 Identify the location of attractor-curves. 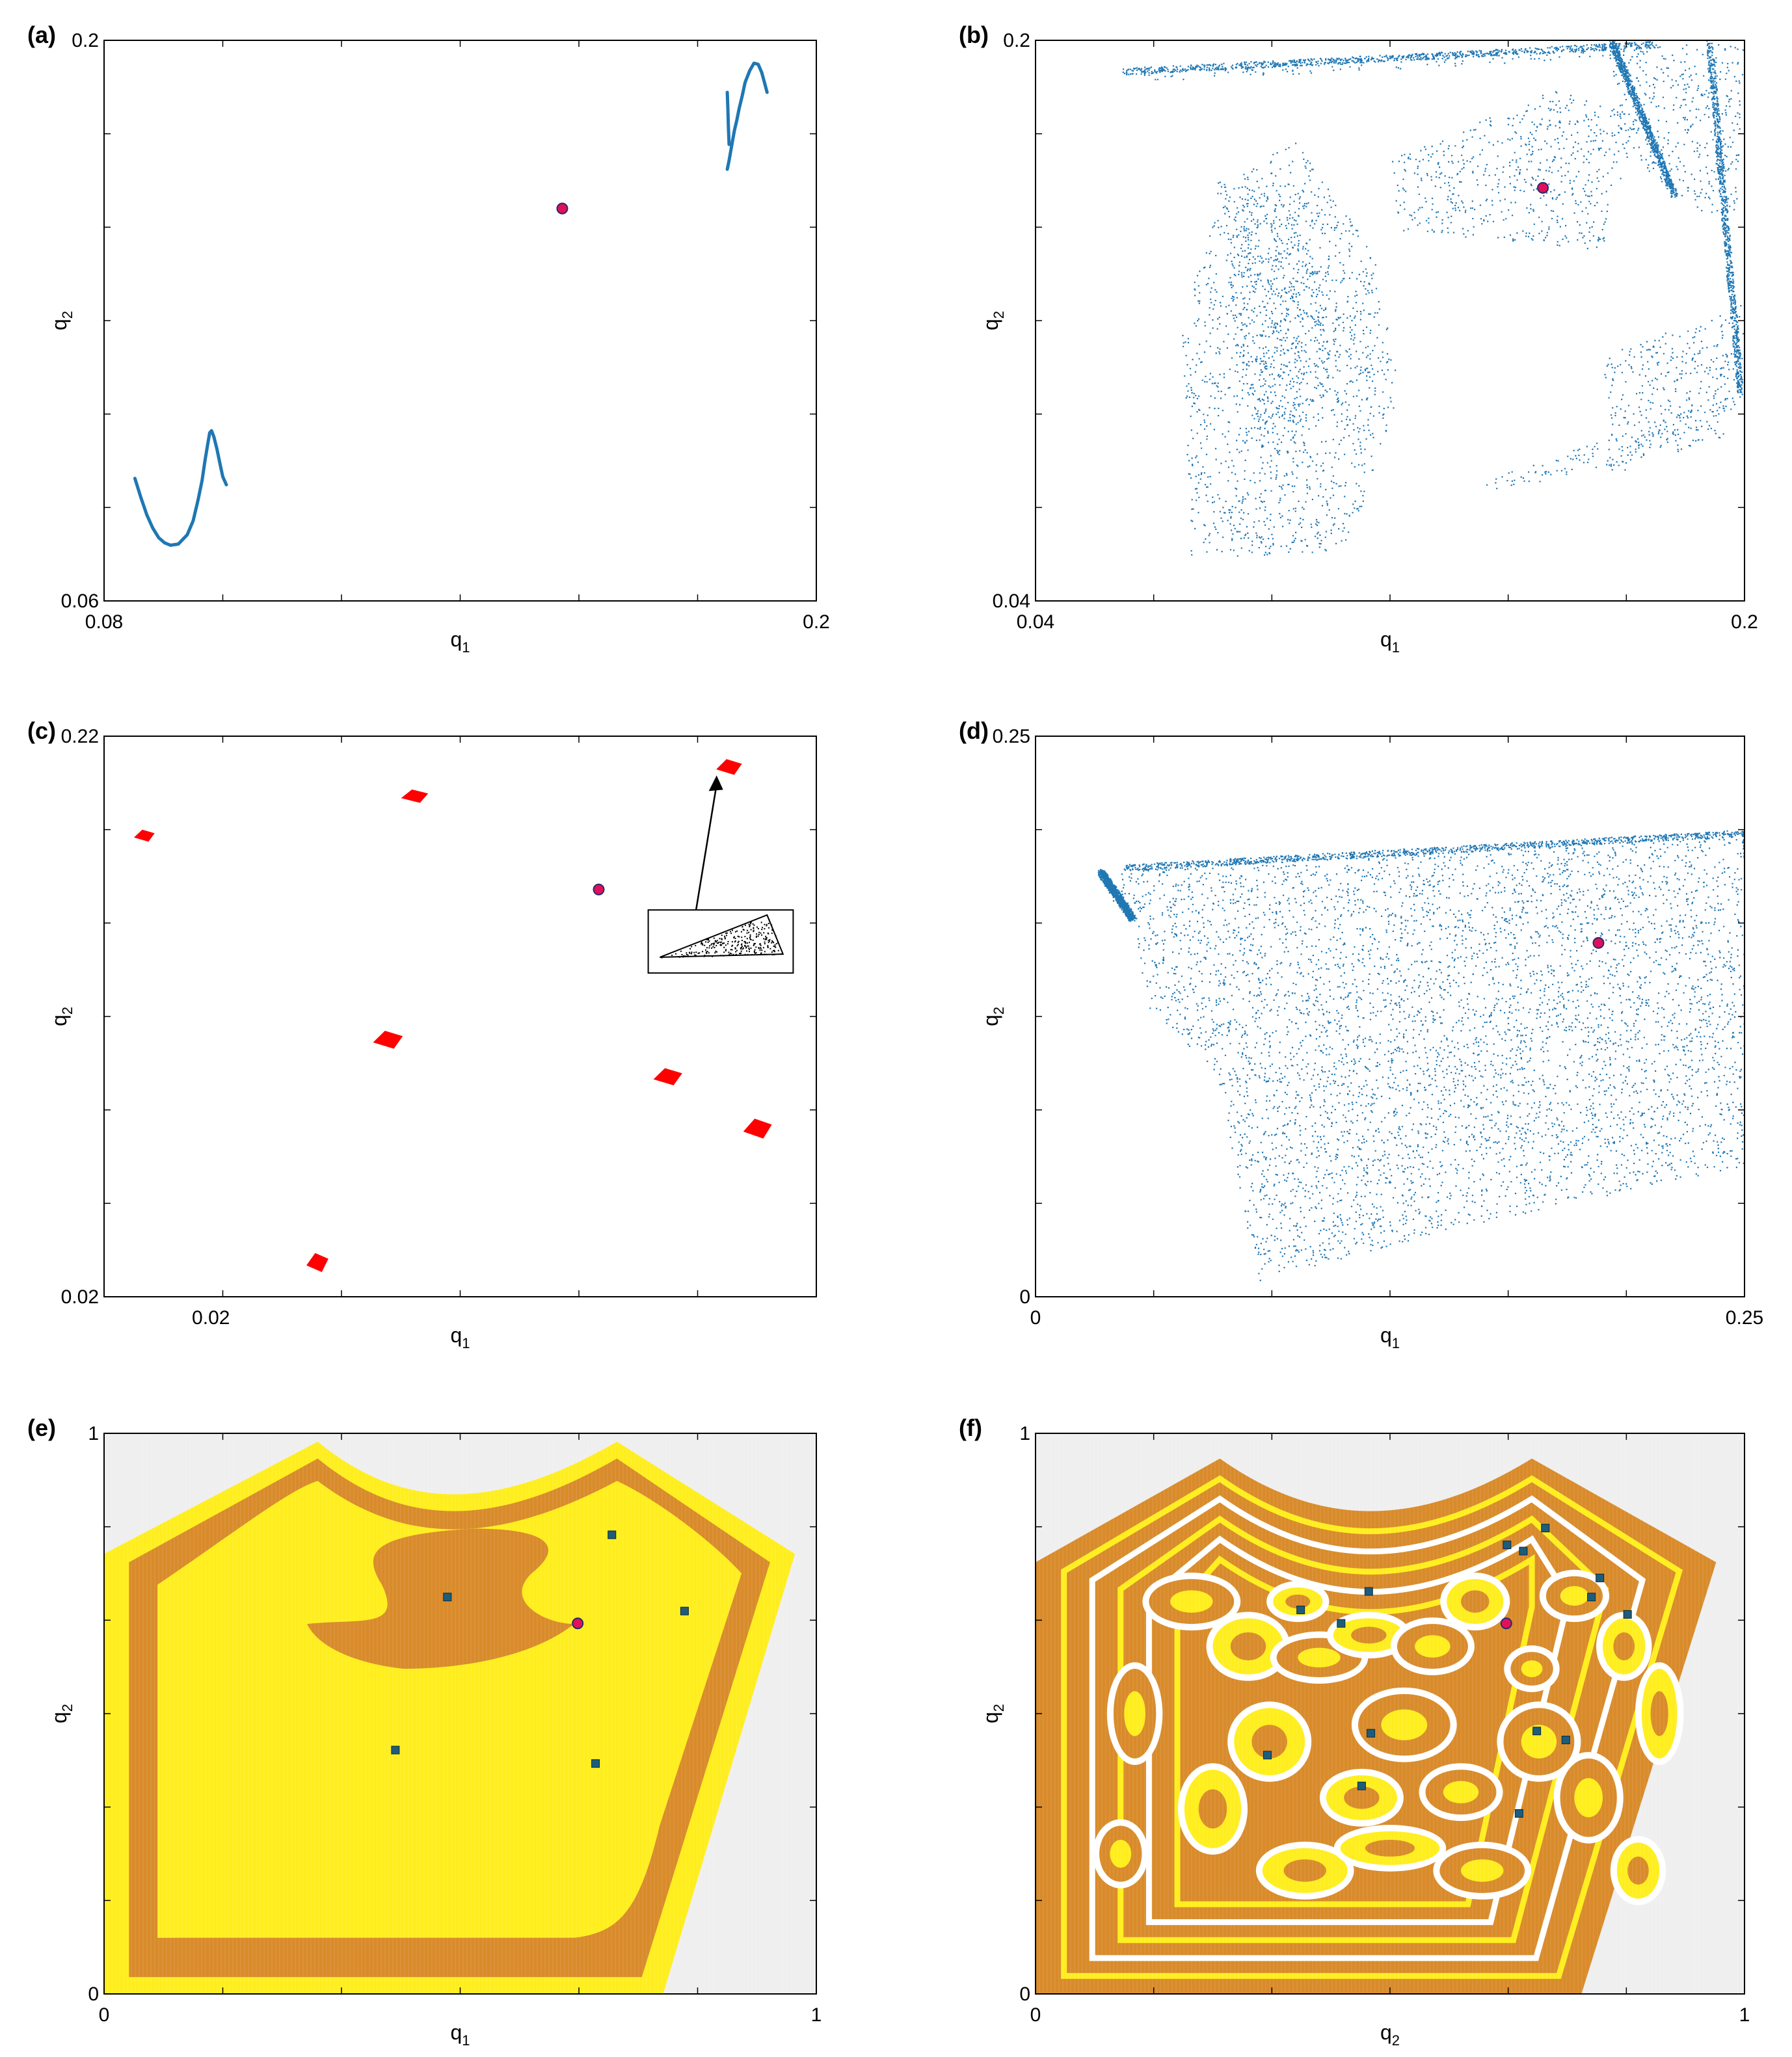
(451, 304).